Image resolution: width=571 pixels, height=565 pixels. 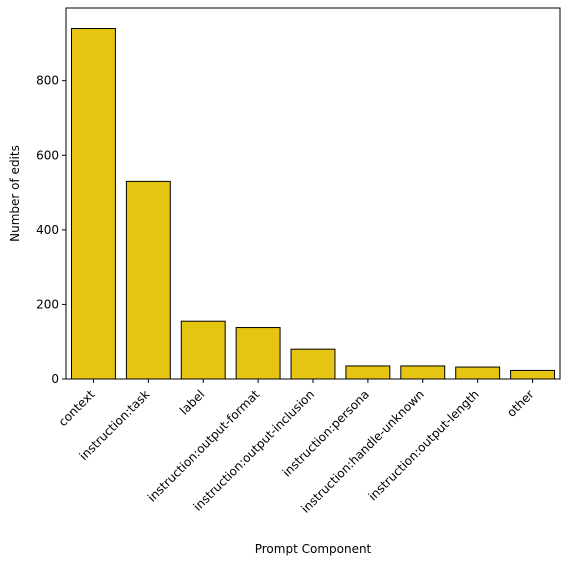 What do you see at coordinates (258, 353) in the screenshot?
I see `bar-instruction-output-format` at bounding box center [258, 353].